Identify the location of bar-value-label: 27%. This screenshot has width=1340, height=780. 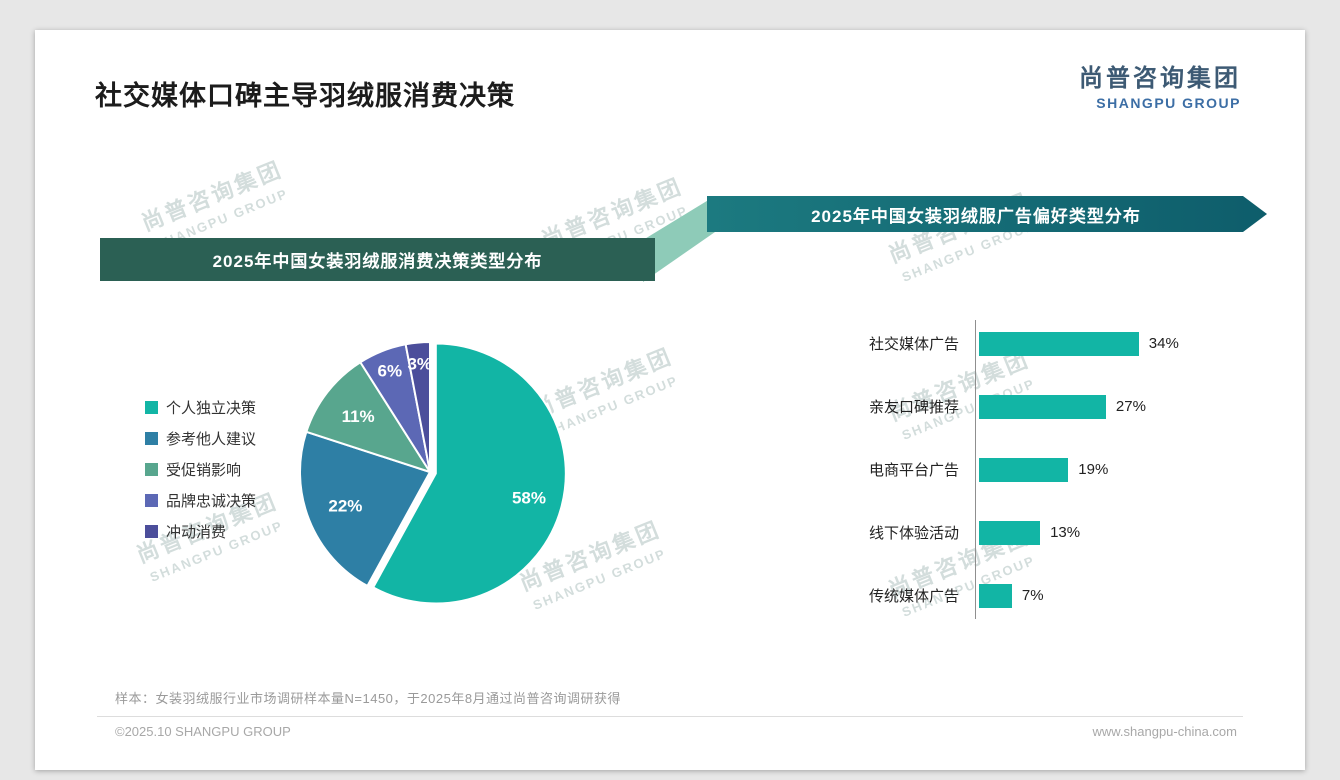
(1130, 406).